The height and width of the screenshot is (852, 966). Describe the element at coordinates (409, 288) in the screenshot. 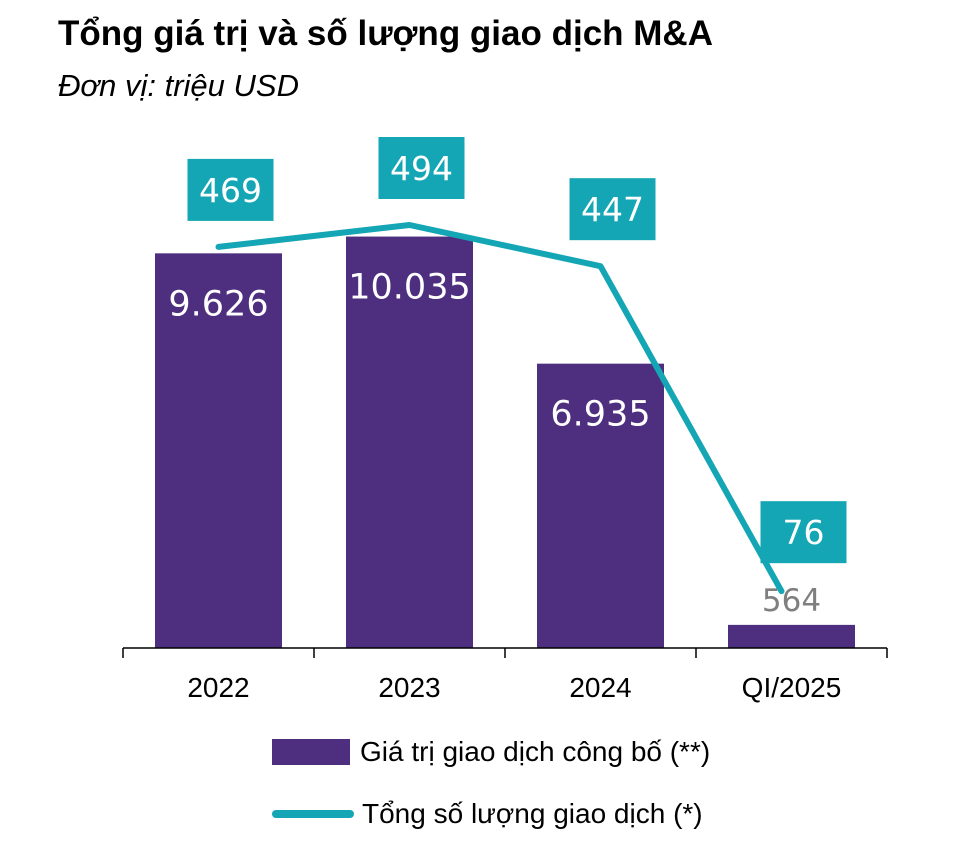

I see `bar-value-label: 10.035` at that location.